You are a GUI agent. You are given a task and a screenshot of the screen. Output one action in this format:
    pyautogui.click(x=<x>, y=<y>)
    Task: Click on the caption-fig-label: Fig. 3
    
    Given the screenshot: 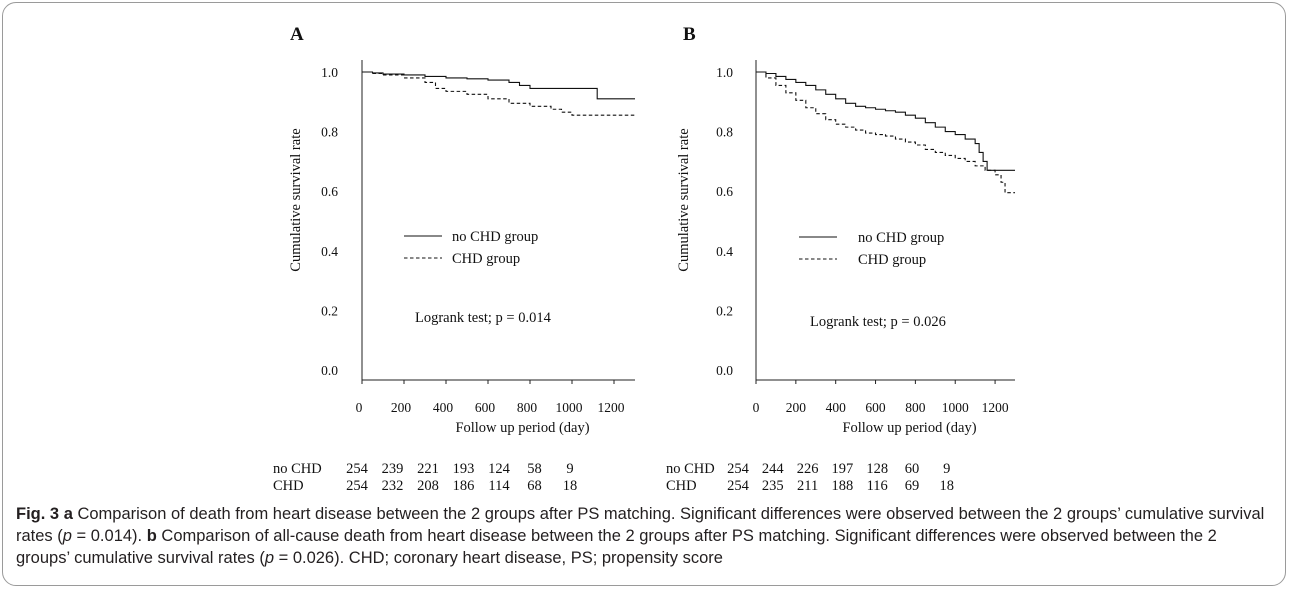 What is the action you would take?
    pyautogui.click(x=38, y=514)
    